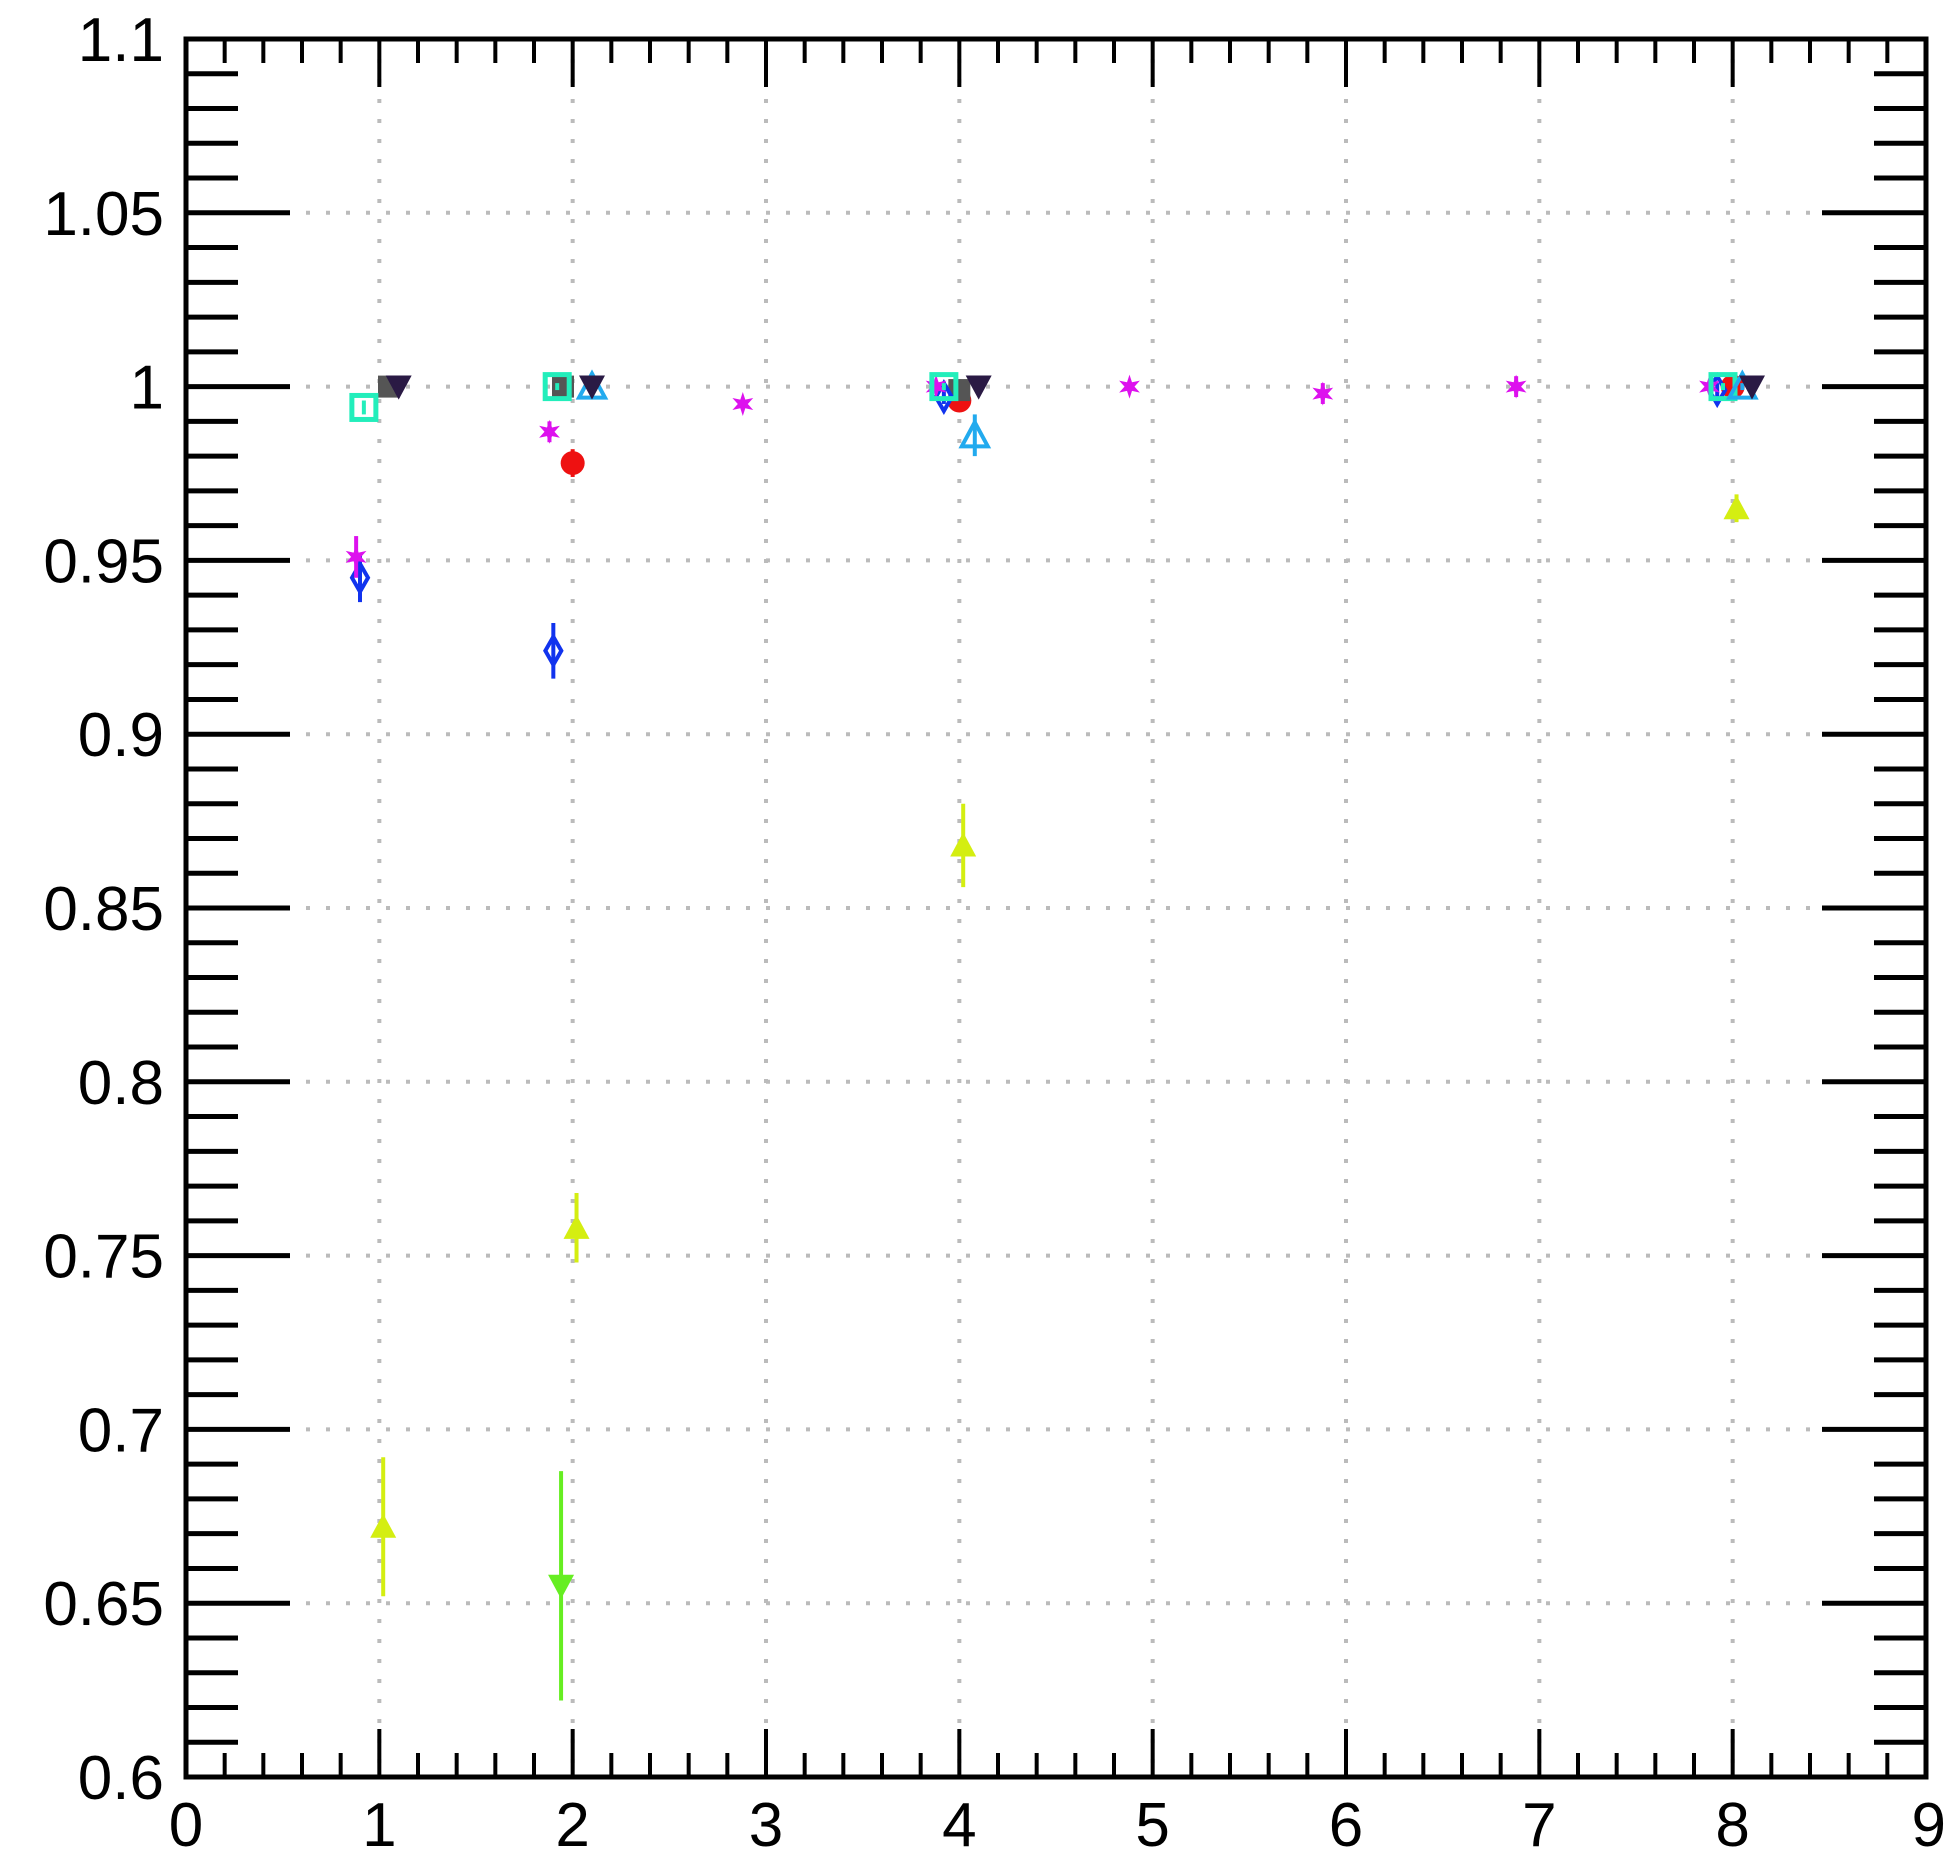 This screenshot has height=1861, width=1946. What do you see at coordinates (379, 1823) in the screenshot?
I see `x-tick-label: 1` at bounding box center [379, 1823].